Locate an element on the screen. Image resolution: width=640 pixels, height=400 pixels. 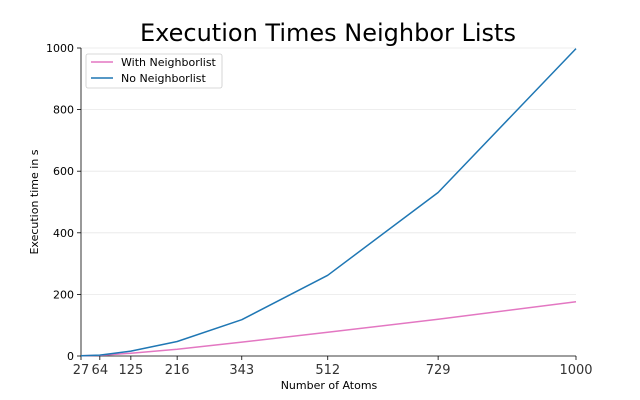
y-tick-label: 600 is located at coordinates (63, 171).